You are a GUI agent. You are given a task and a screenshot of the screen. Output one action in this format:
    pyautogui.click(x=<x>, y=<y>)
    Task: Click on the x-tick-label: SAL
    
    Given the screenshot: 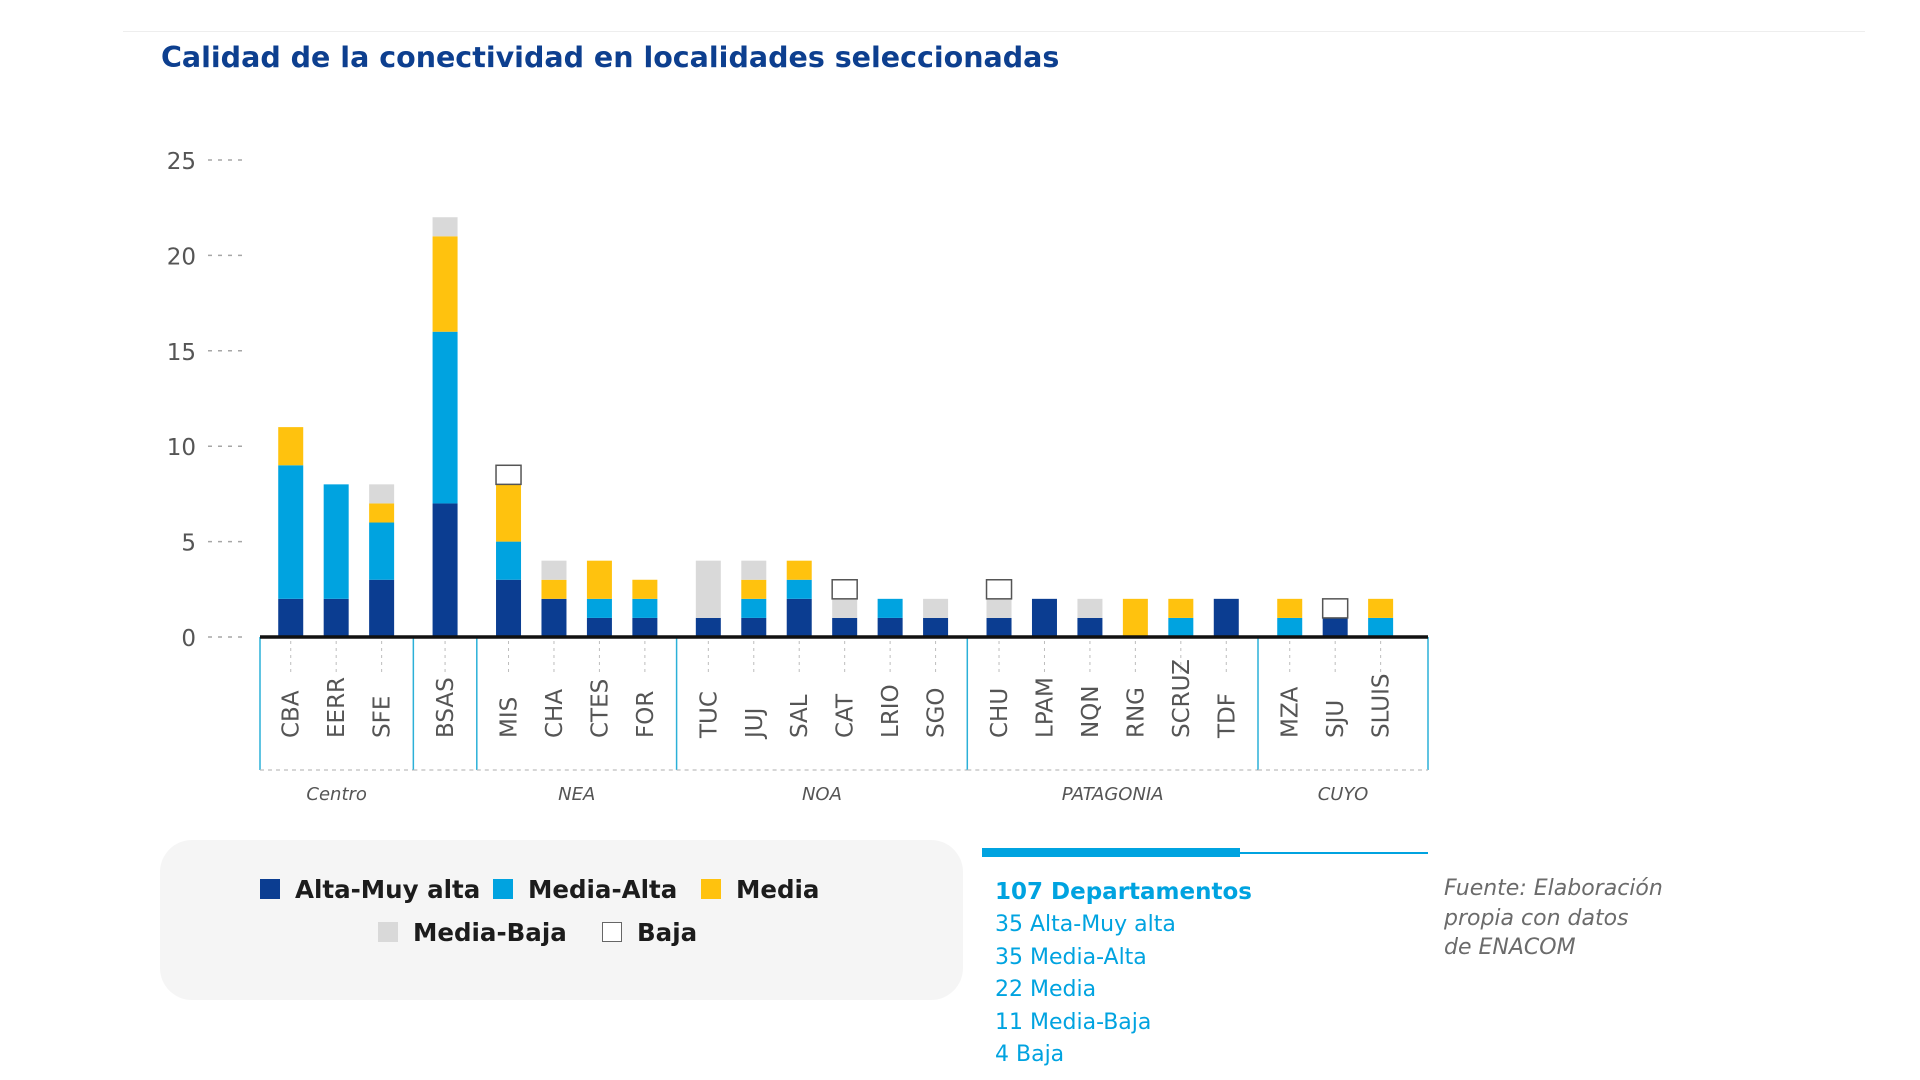 What is the action you would take?
    pyautogui.click(x=800, y=716)
    